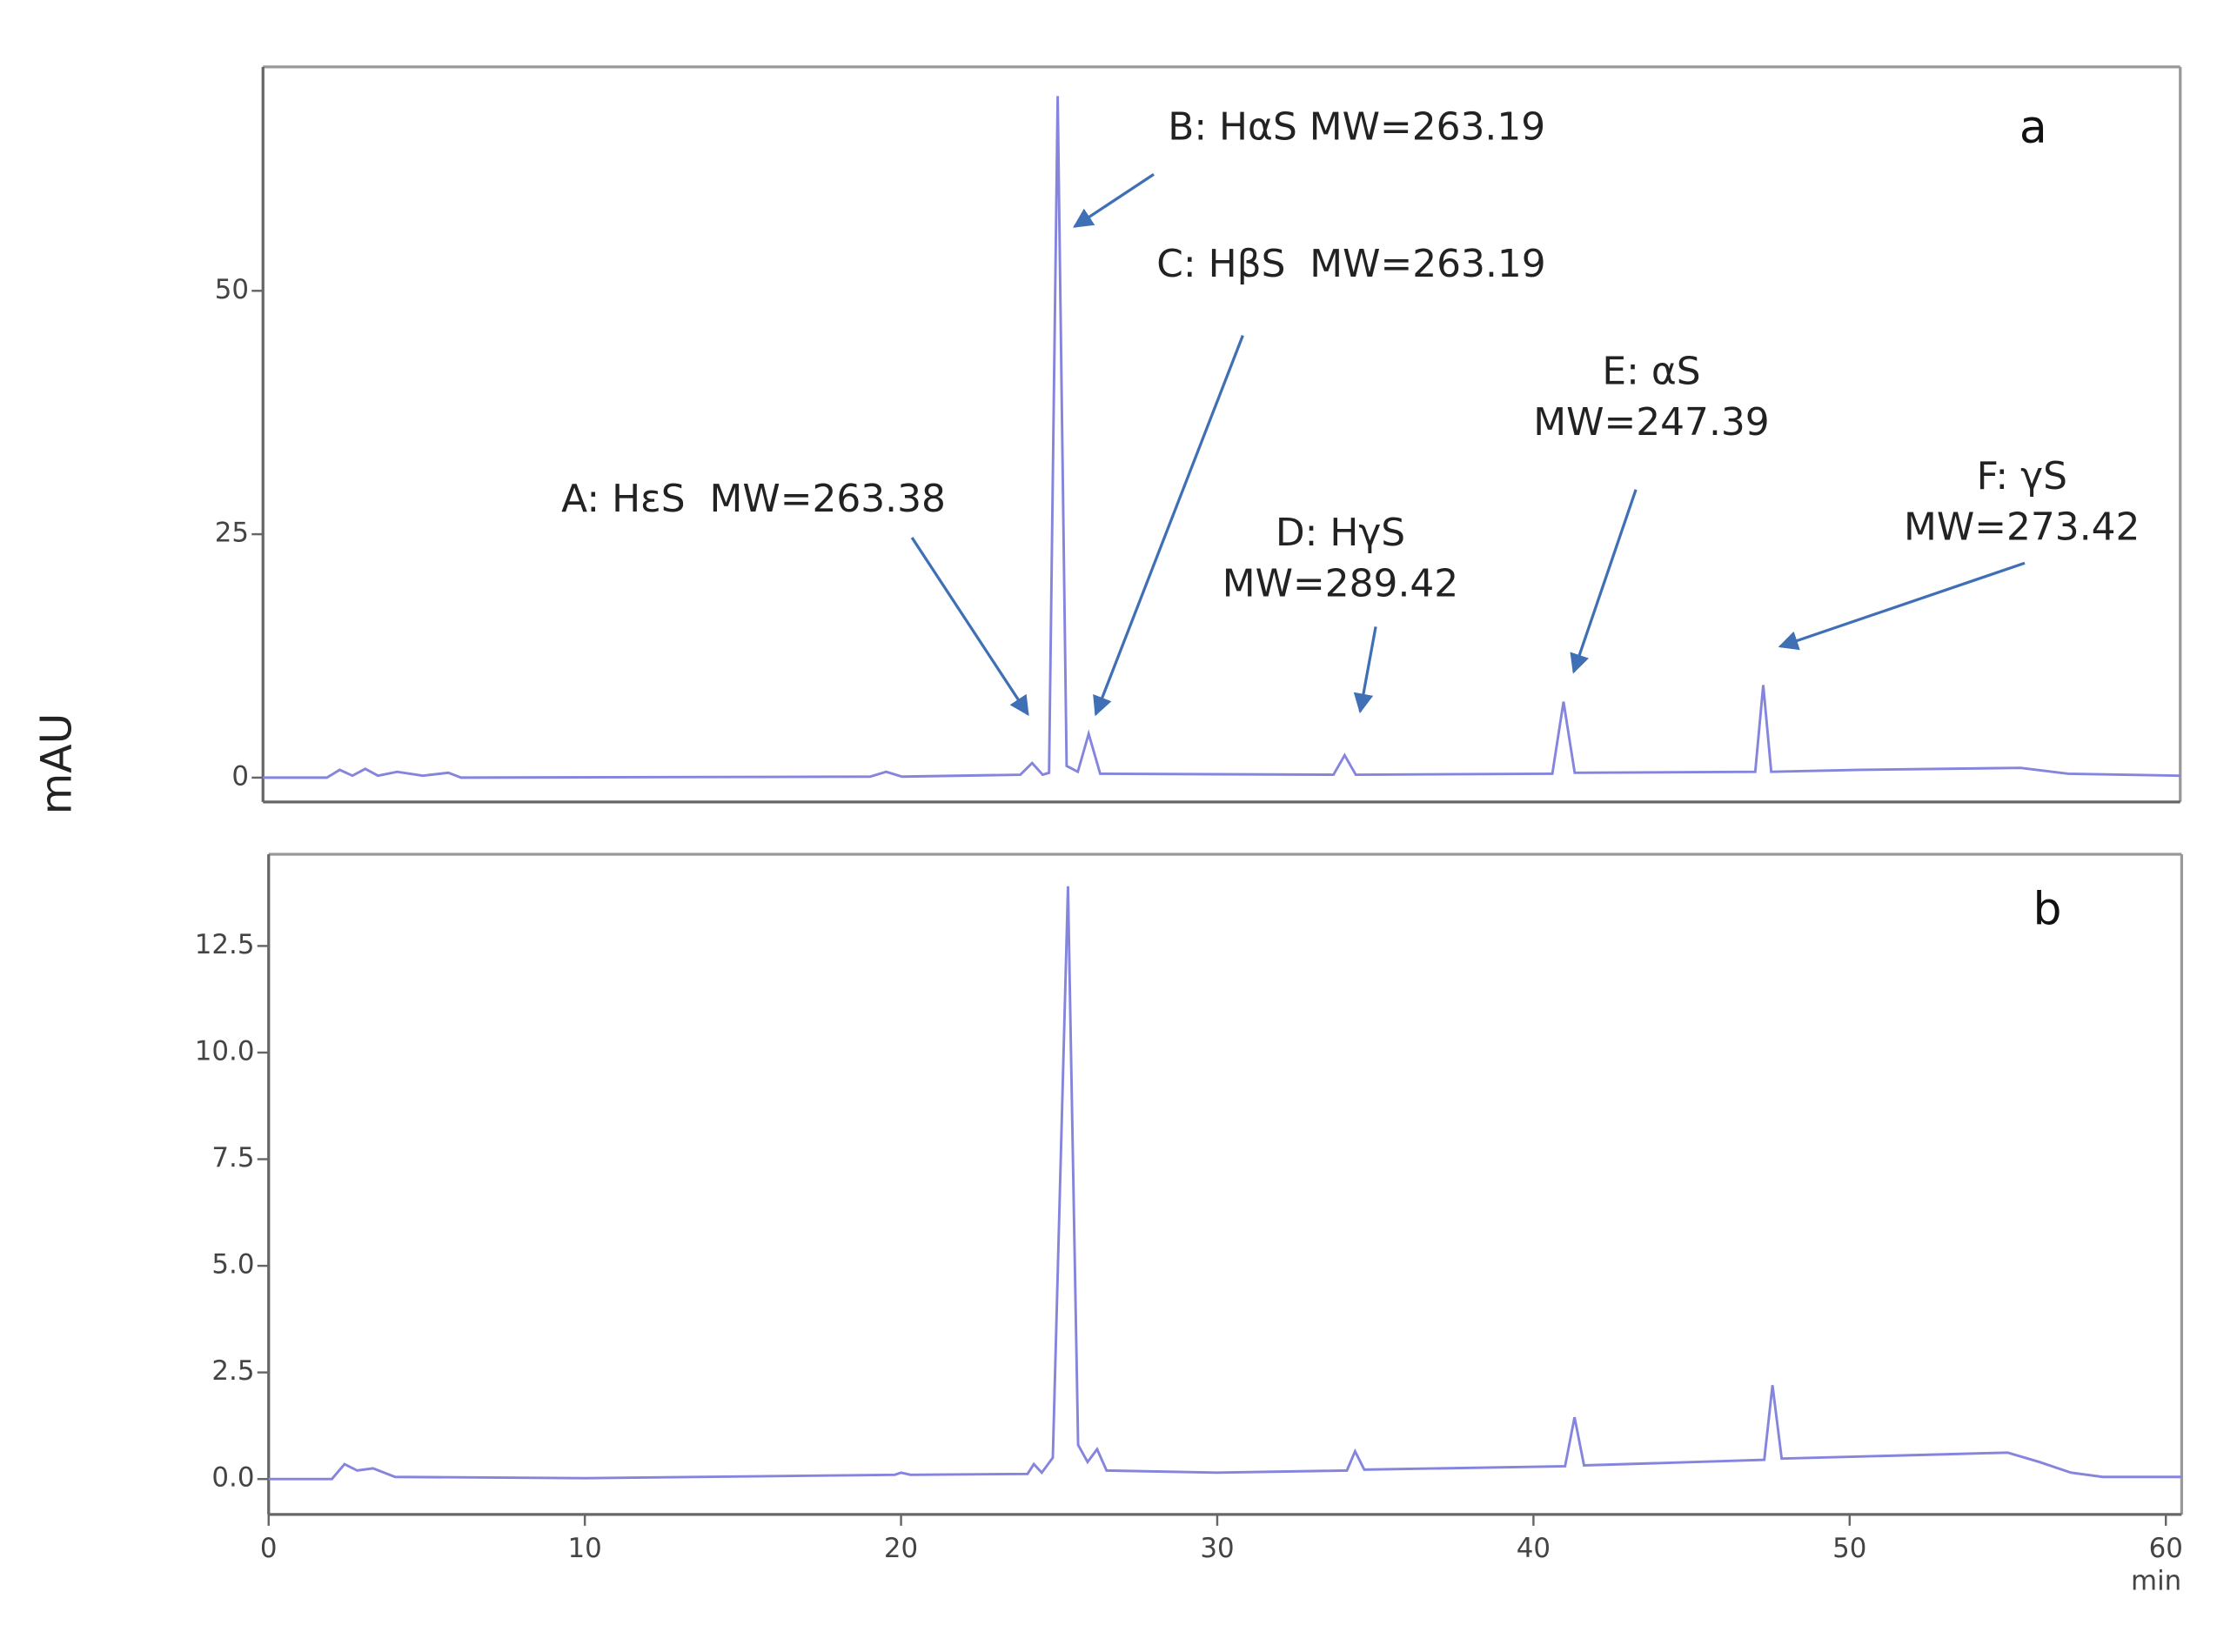  What do you see at coordinates (225, 944) in the screenshot?
I see `y-tick-label: 12.5` at bounding box center [225, 944].